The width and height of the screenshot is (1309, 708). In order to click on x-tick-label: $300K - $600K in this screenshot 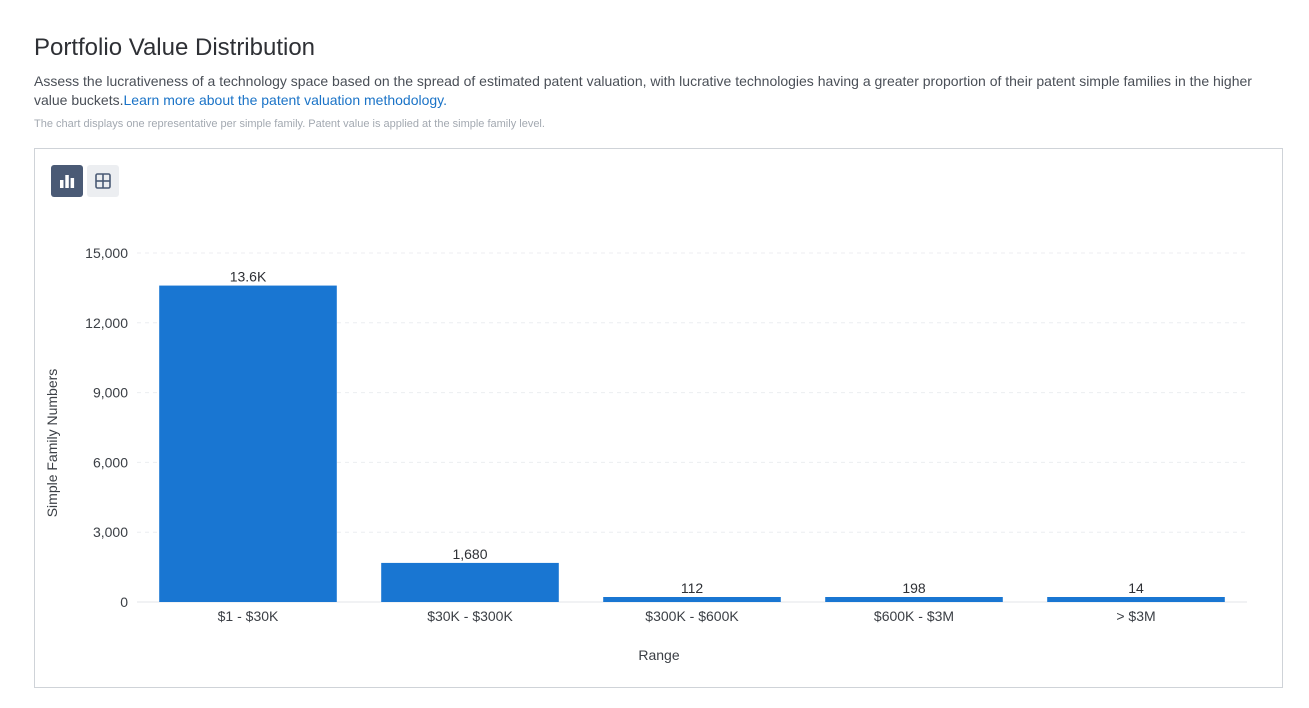, I will do `click(692, 616)`.